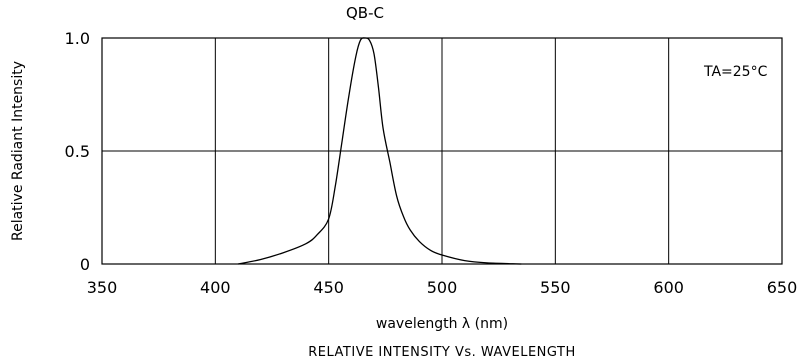 This screenshot has width=798, height=362. I want to click on x-tick-label: 450, so click(328, 287).